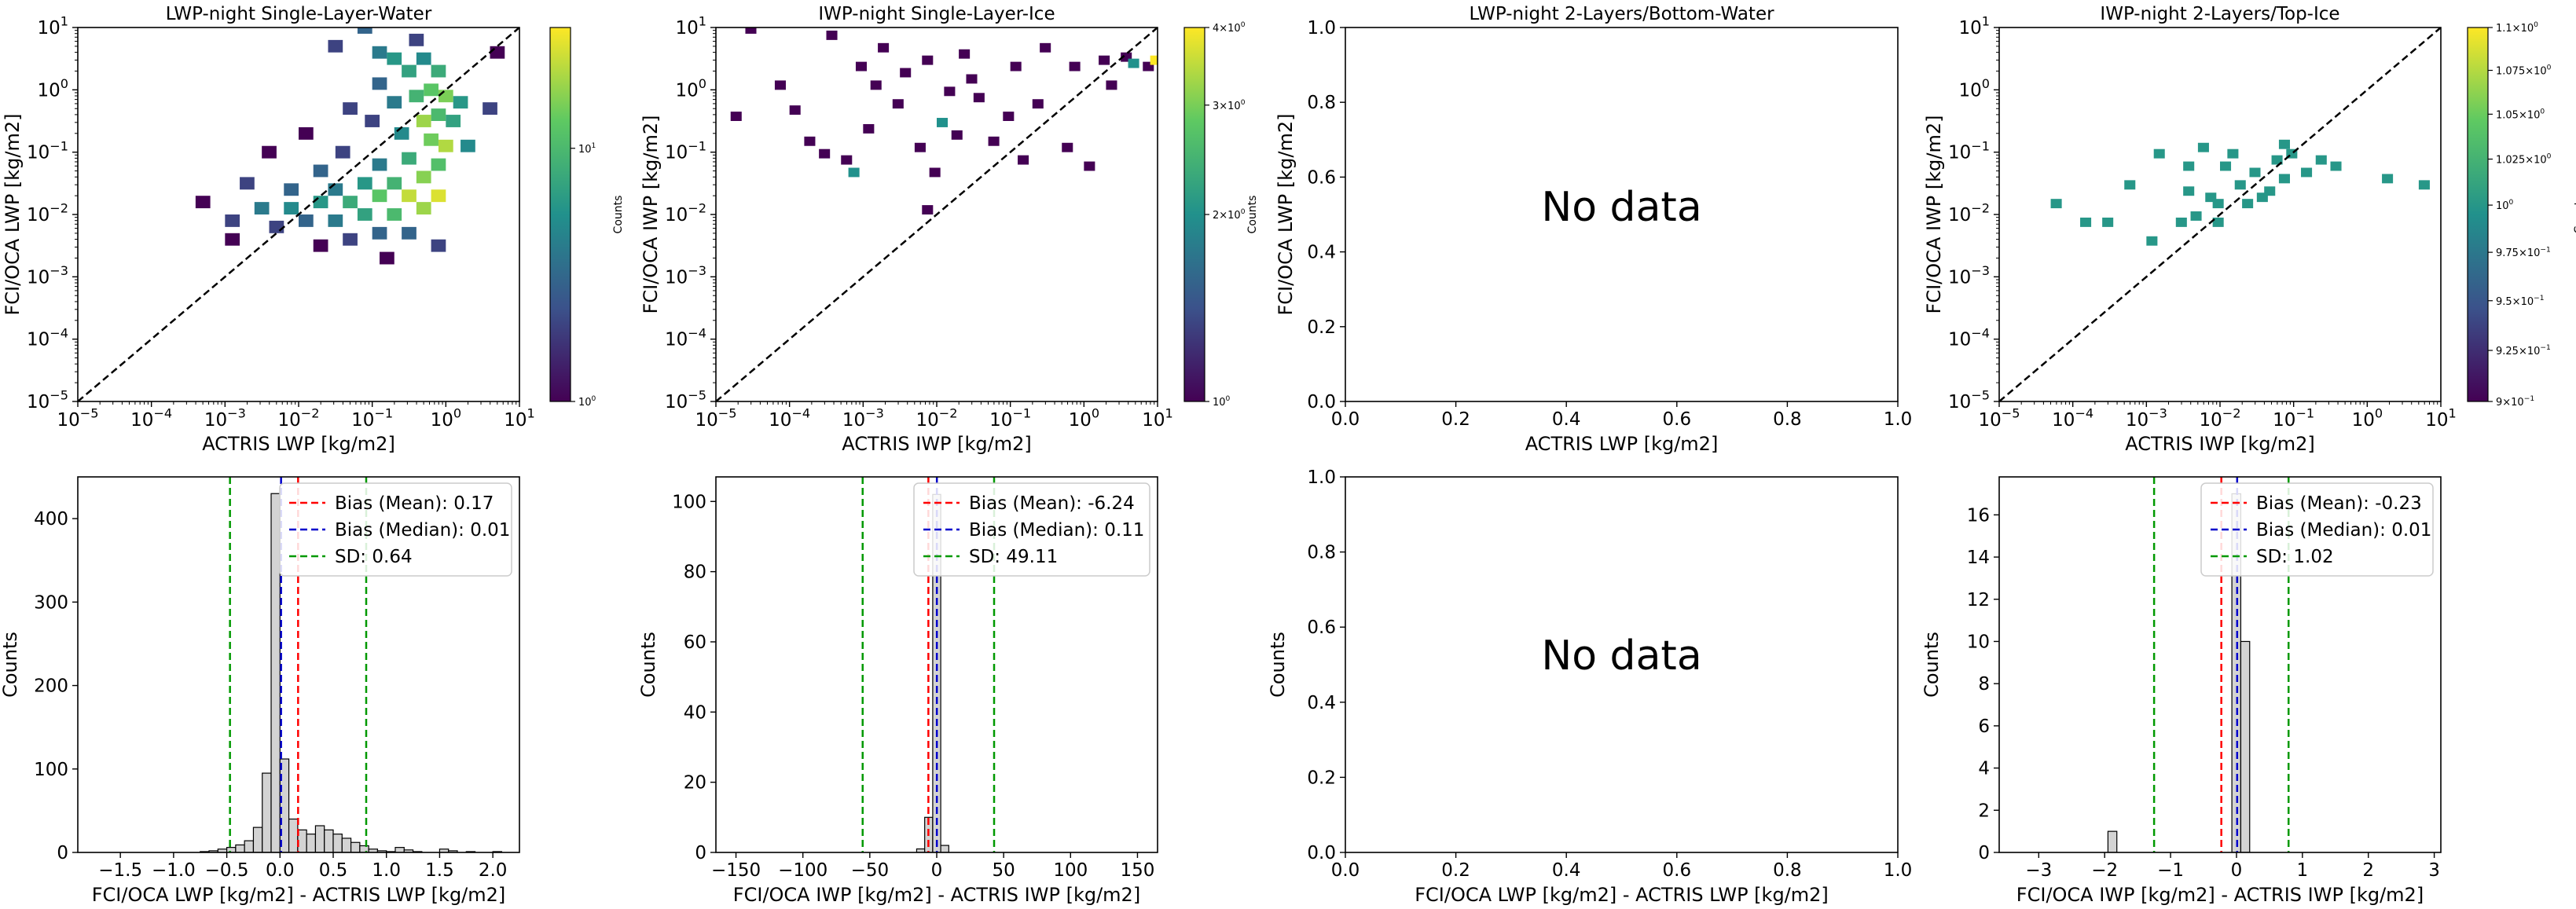  Describe the element at coordinates (439, 870) in the screenshot. I see `x-tick-label: 1.5` at that location.